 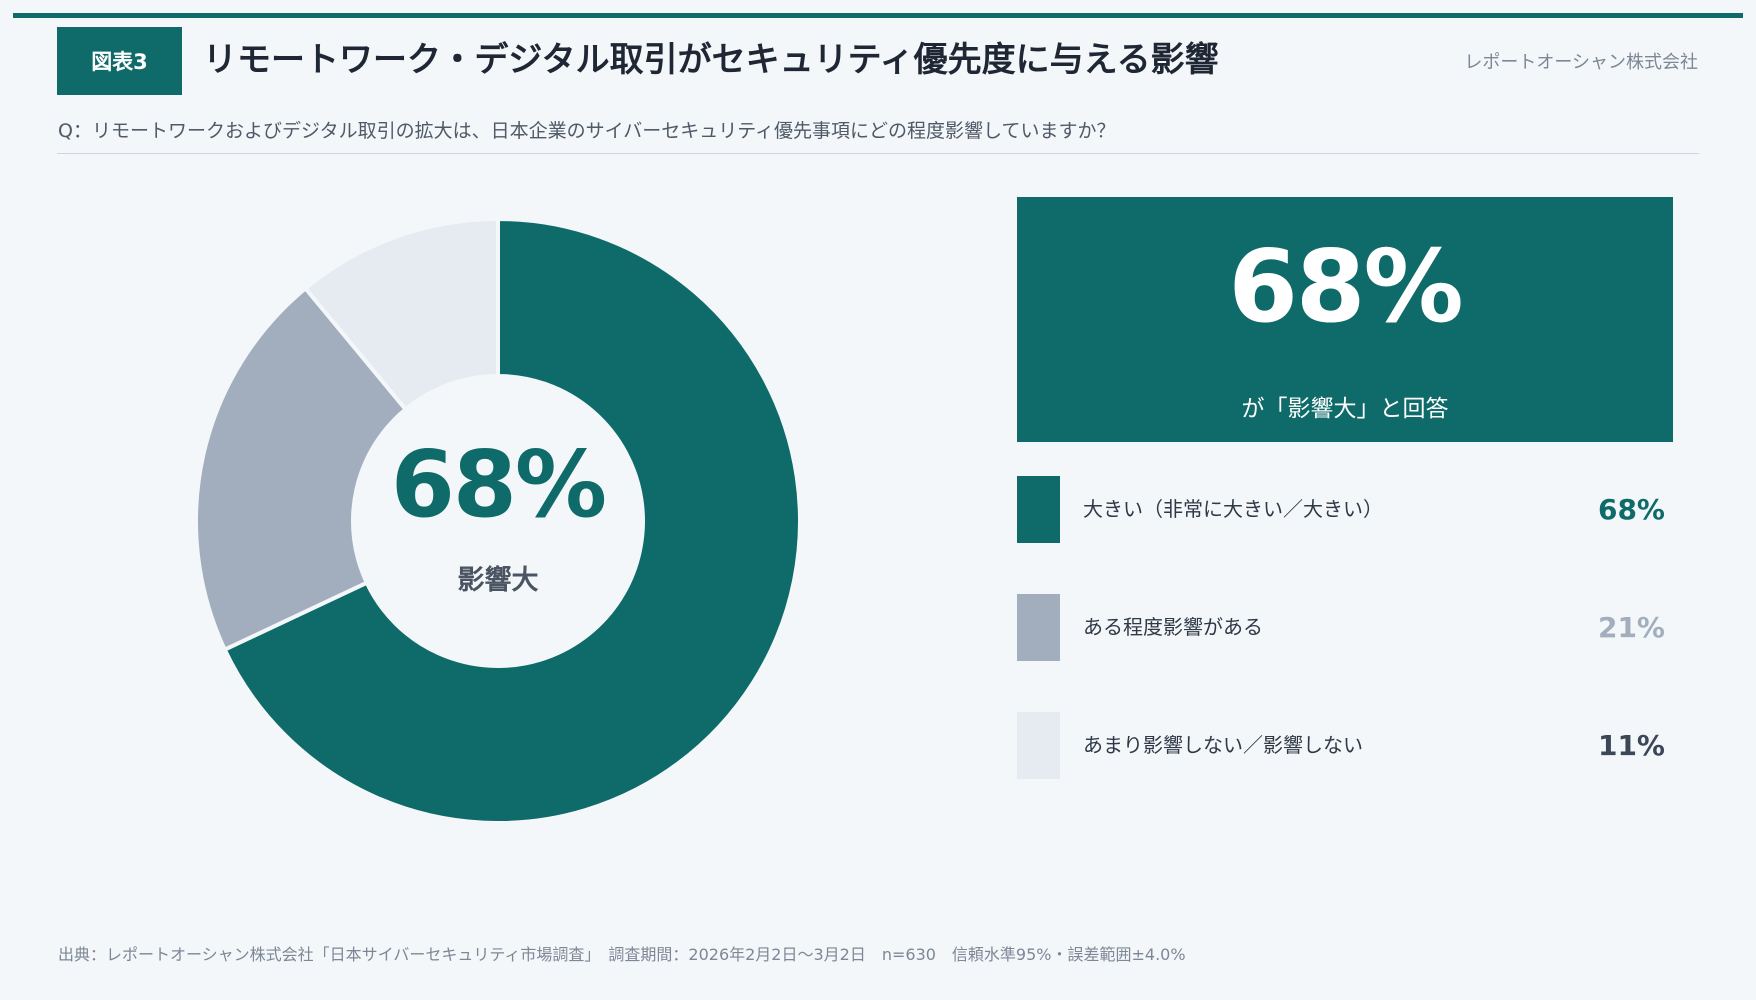 I want to click on donut-slice-small, so click(x=401, y=315).